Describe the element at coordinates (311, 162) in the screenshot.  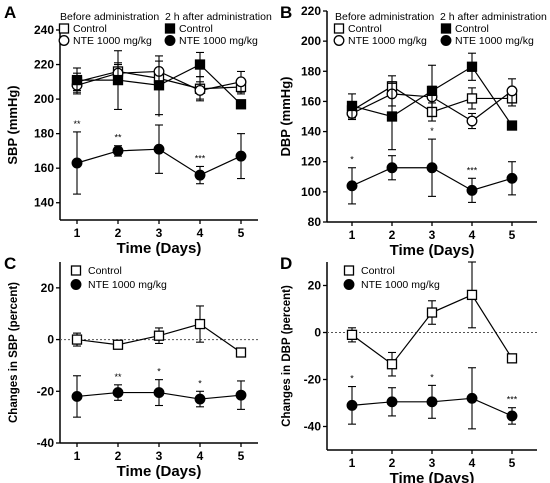
I see `y-tick-label: 120` at that location.